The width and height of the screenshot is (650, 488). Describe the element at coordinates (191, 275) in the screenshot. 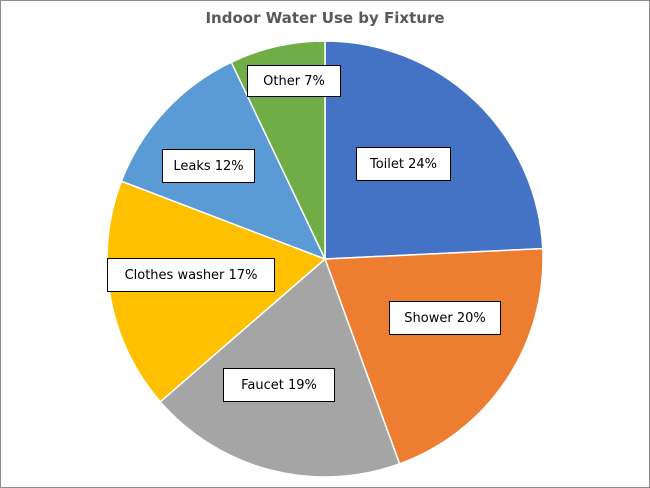

I see `data-label-clothes-washer: Clothes washer 17%` at that location.